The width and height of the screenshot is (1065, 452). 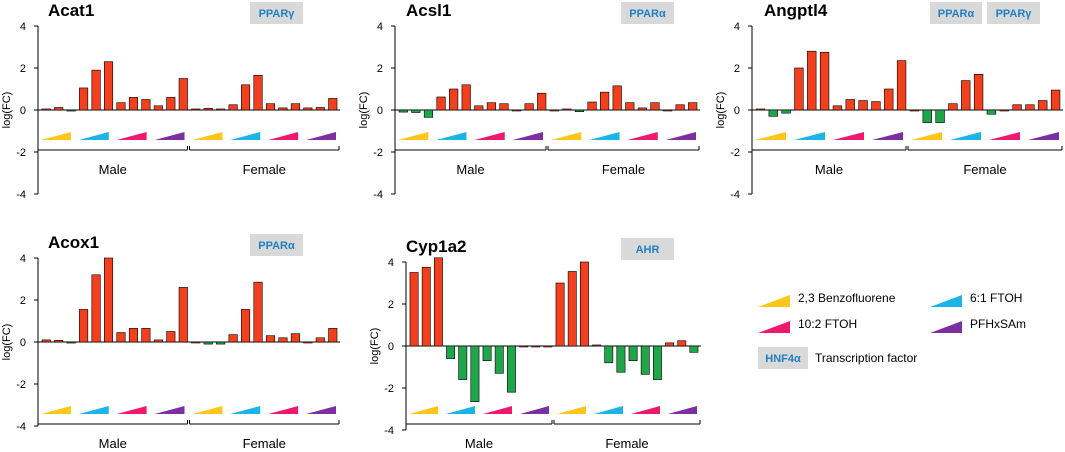 What do you see at coordinates (73, 242) in the screenshot?
I see `chart-title: Acox1` at bounding box center [73, 242].